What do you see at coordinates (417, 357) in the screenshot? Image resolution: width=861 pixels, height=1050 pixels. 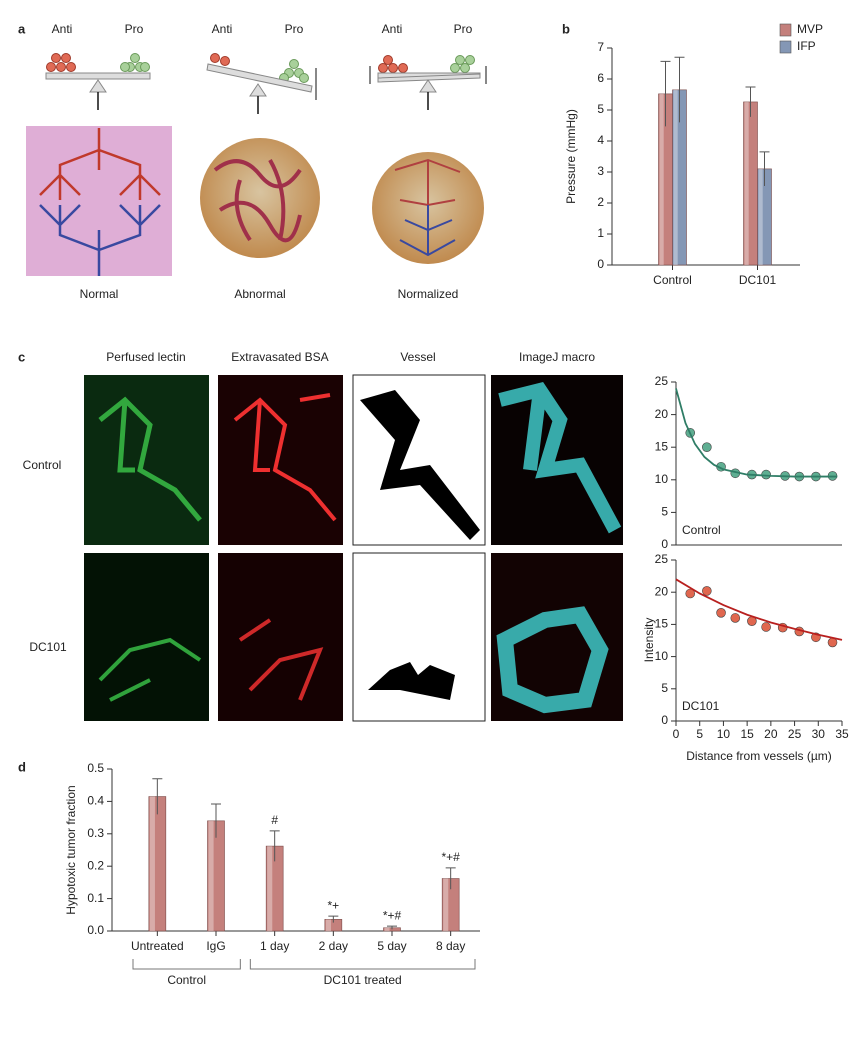 I see `column-label: Vessel` at bounding box center [417, 357].